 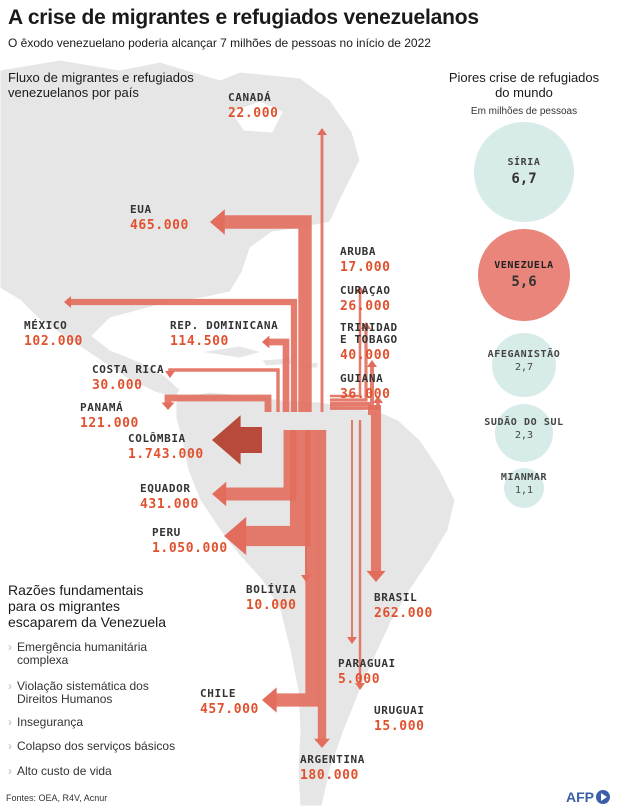 I want to click on reason-text: Violação sistemática dos, so click(x=83, y=686).